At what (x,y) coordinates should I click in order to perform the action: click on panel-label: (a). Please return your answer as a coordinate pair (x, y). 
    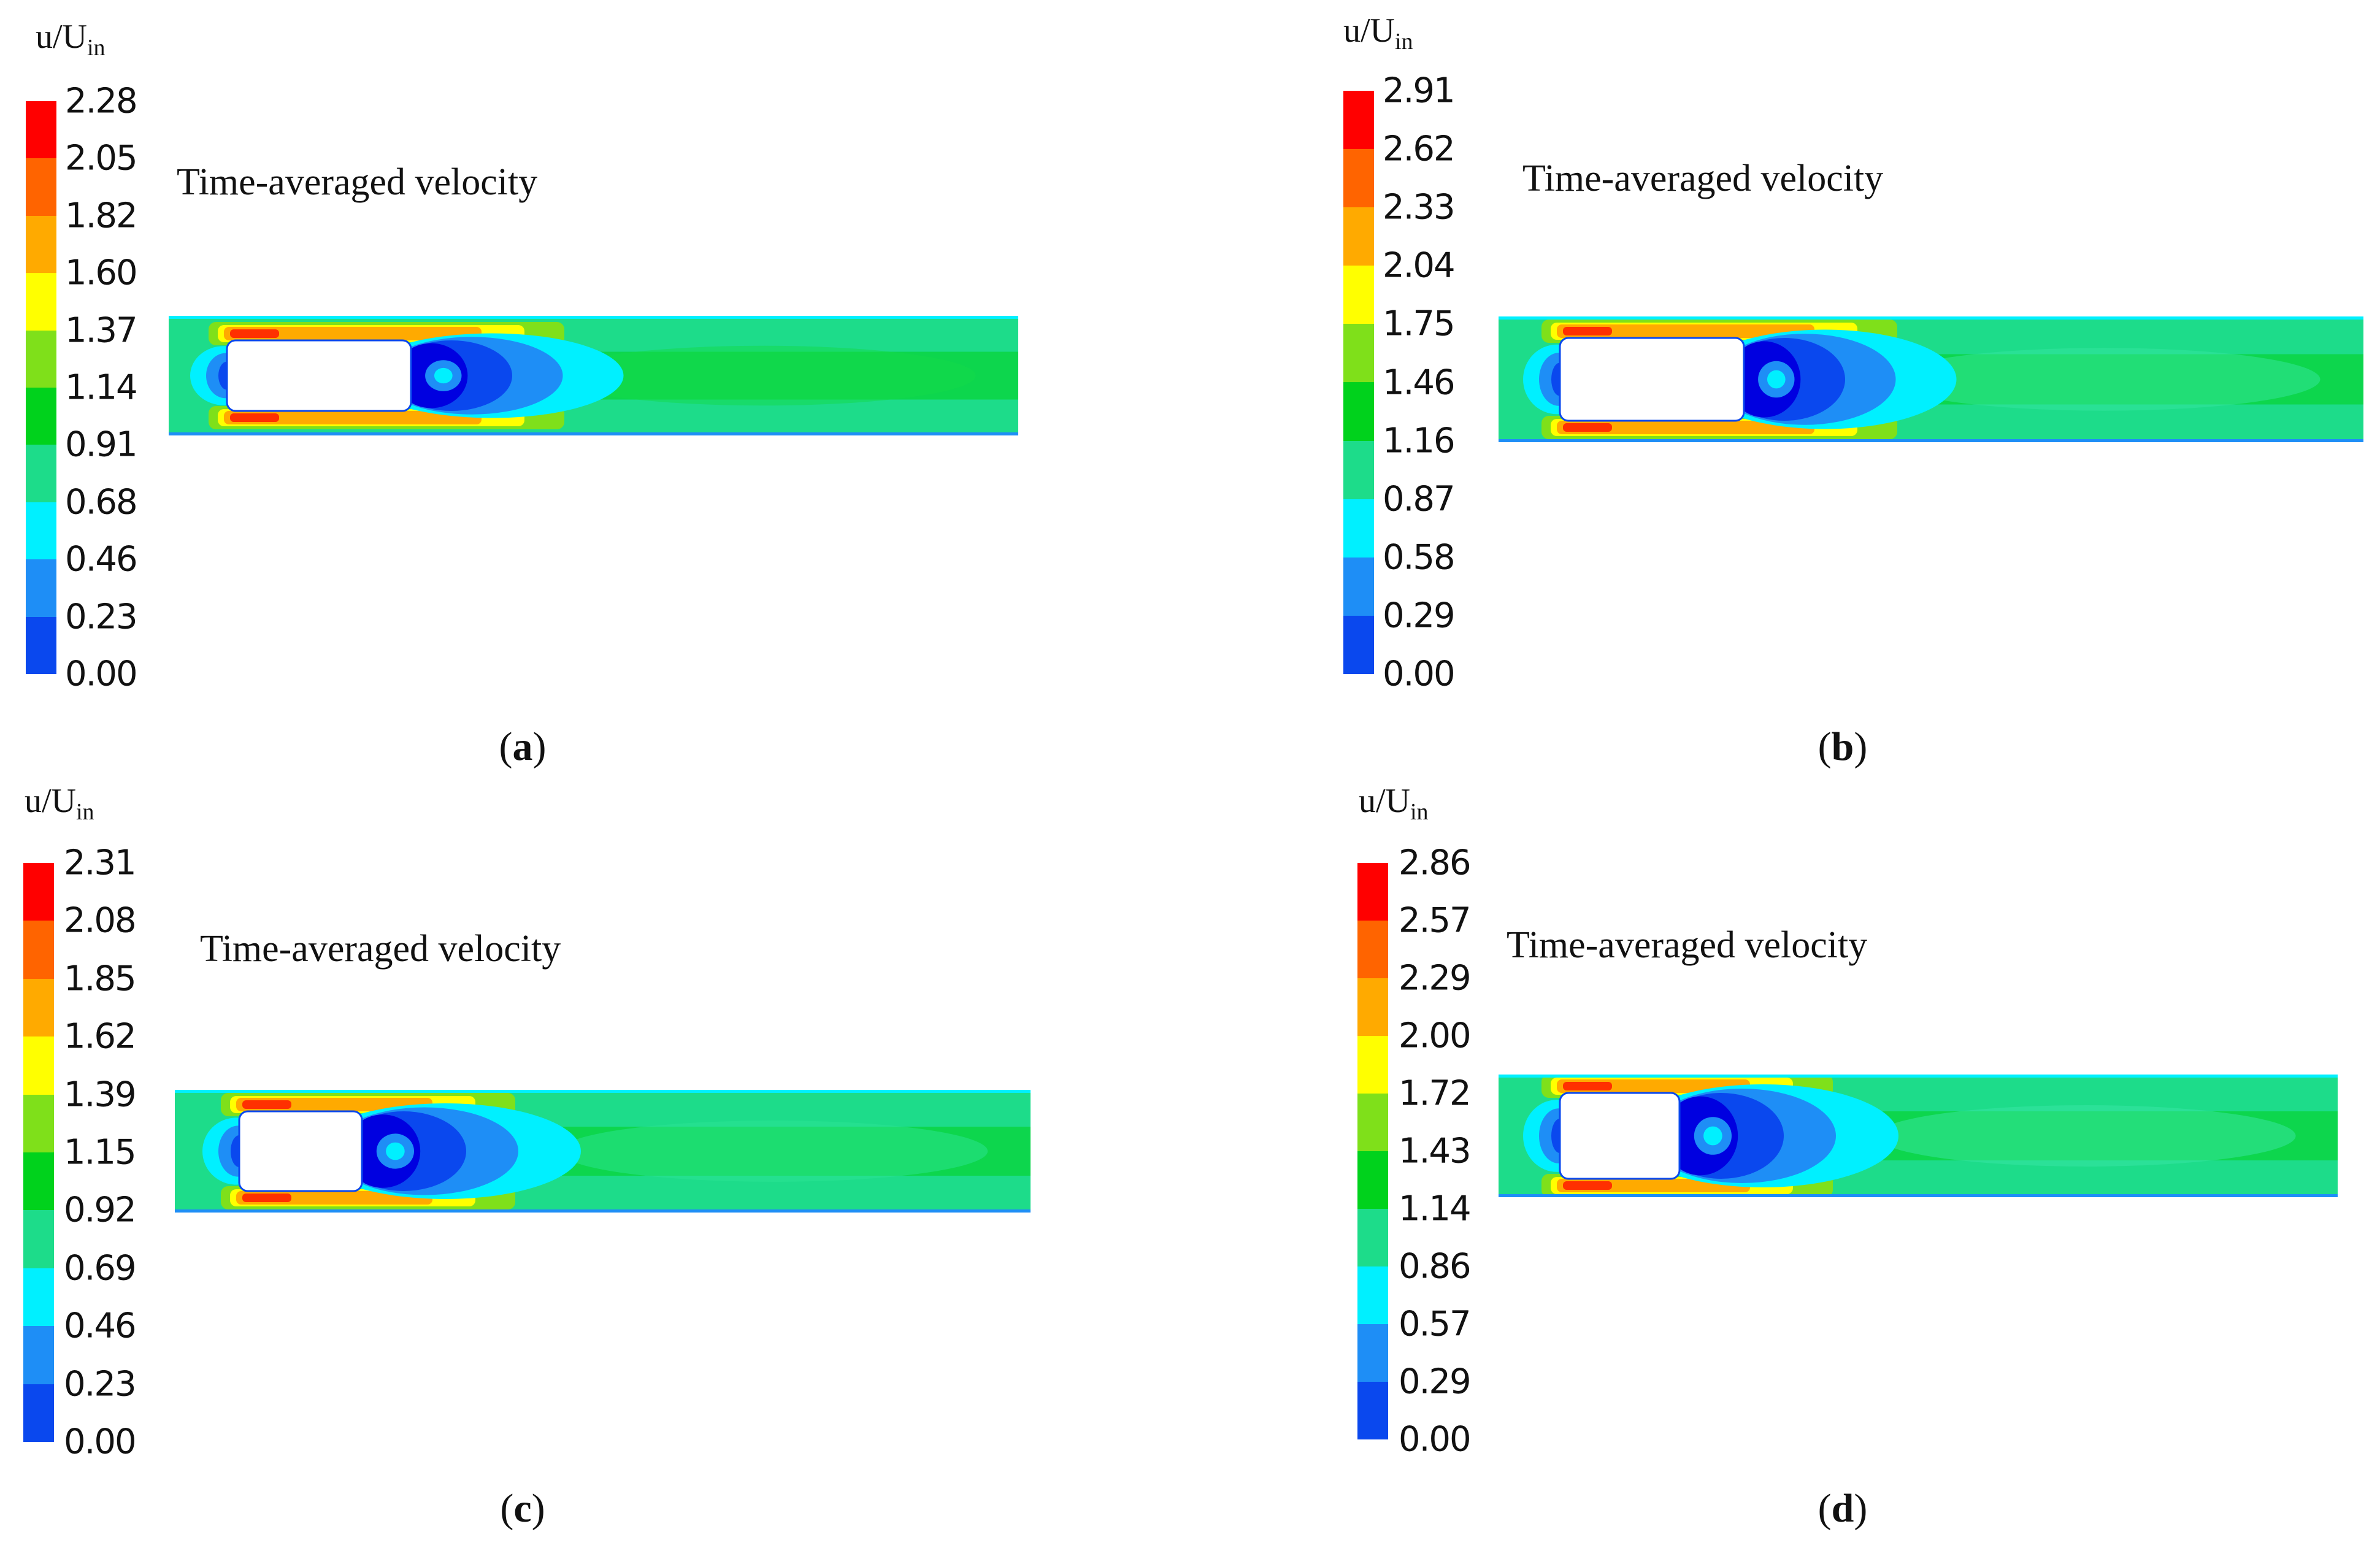
    Looking at the image, I should click on (523, 746).